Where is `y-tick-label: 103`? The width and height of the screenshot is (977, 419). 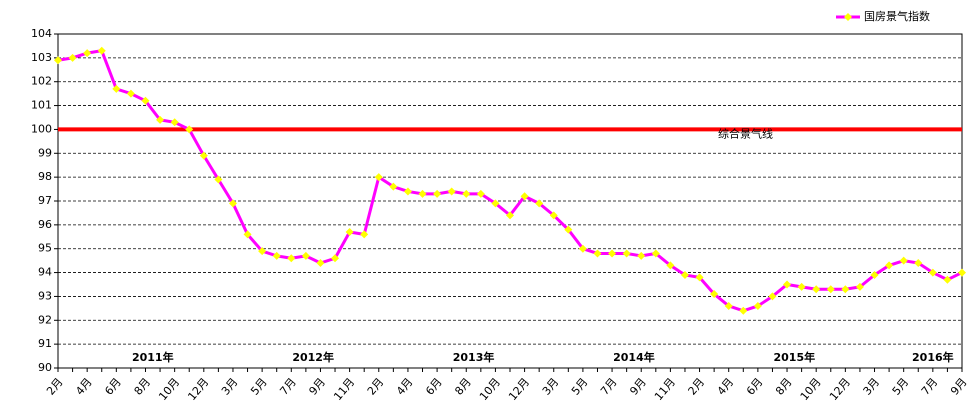 y-tick-label: 103 is located at coordinates (41, 57).